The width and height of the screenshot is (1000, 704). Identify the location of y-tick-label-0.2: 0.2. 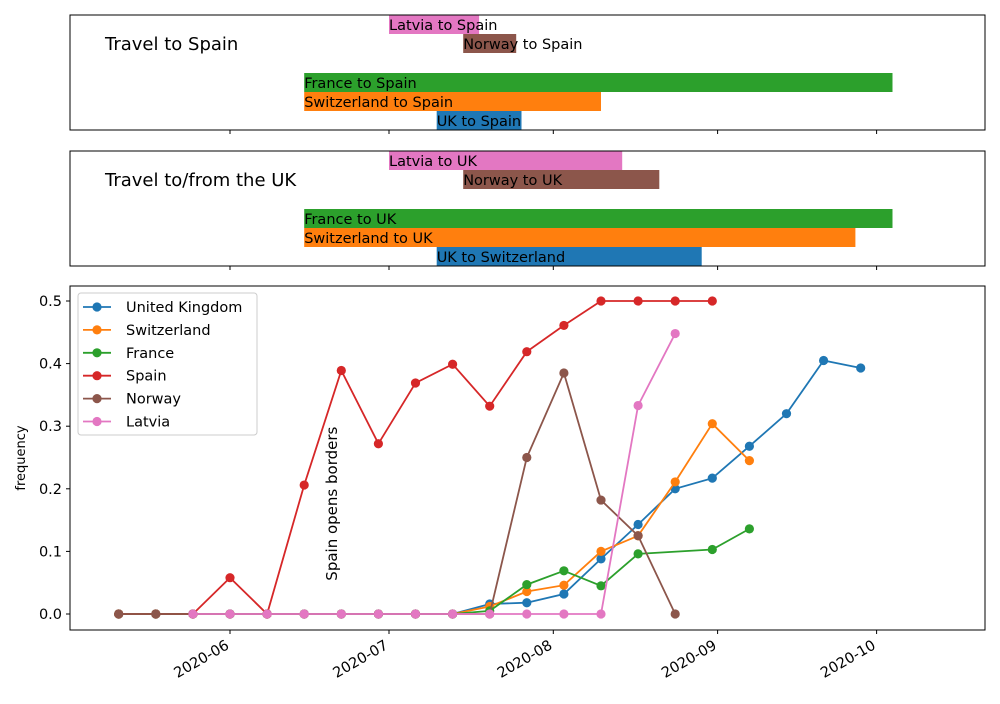
(50, 490).